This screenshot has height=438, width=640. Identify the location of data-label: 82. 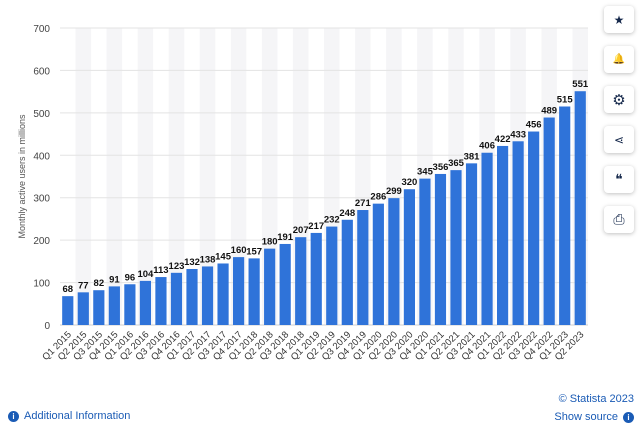
(99, 283).